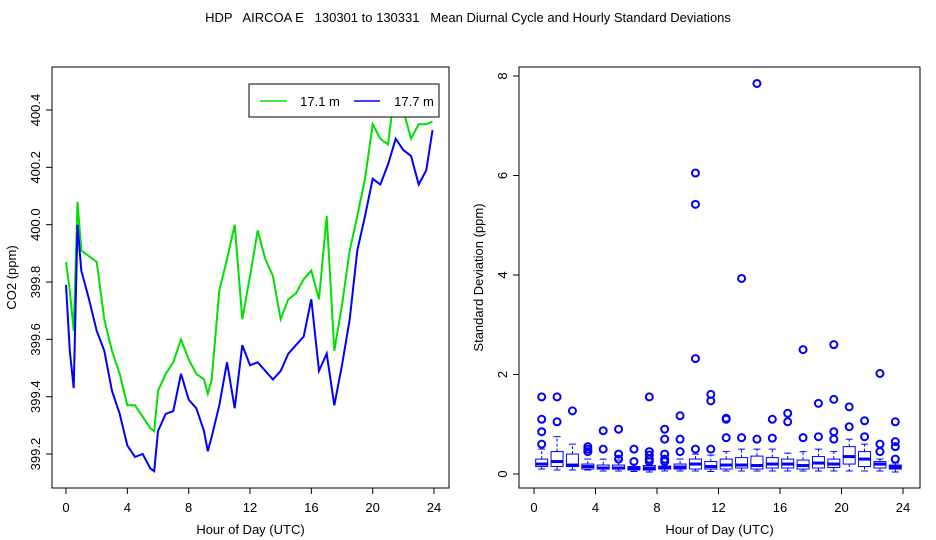  What do you see at coordinates (502, 175) in the screenshot?
I see `y-tick-label: 6` at bounding box center [502, 175].